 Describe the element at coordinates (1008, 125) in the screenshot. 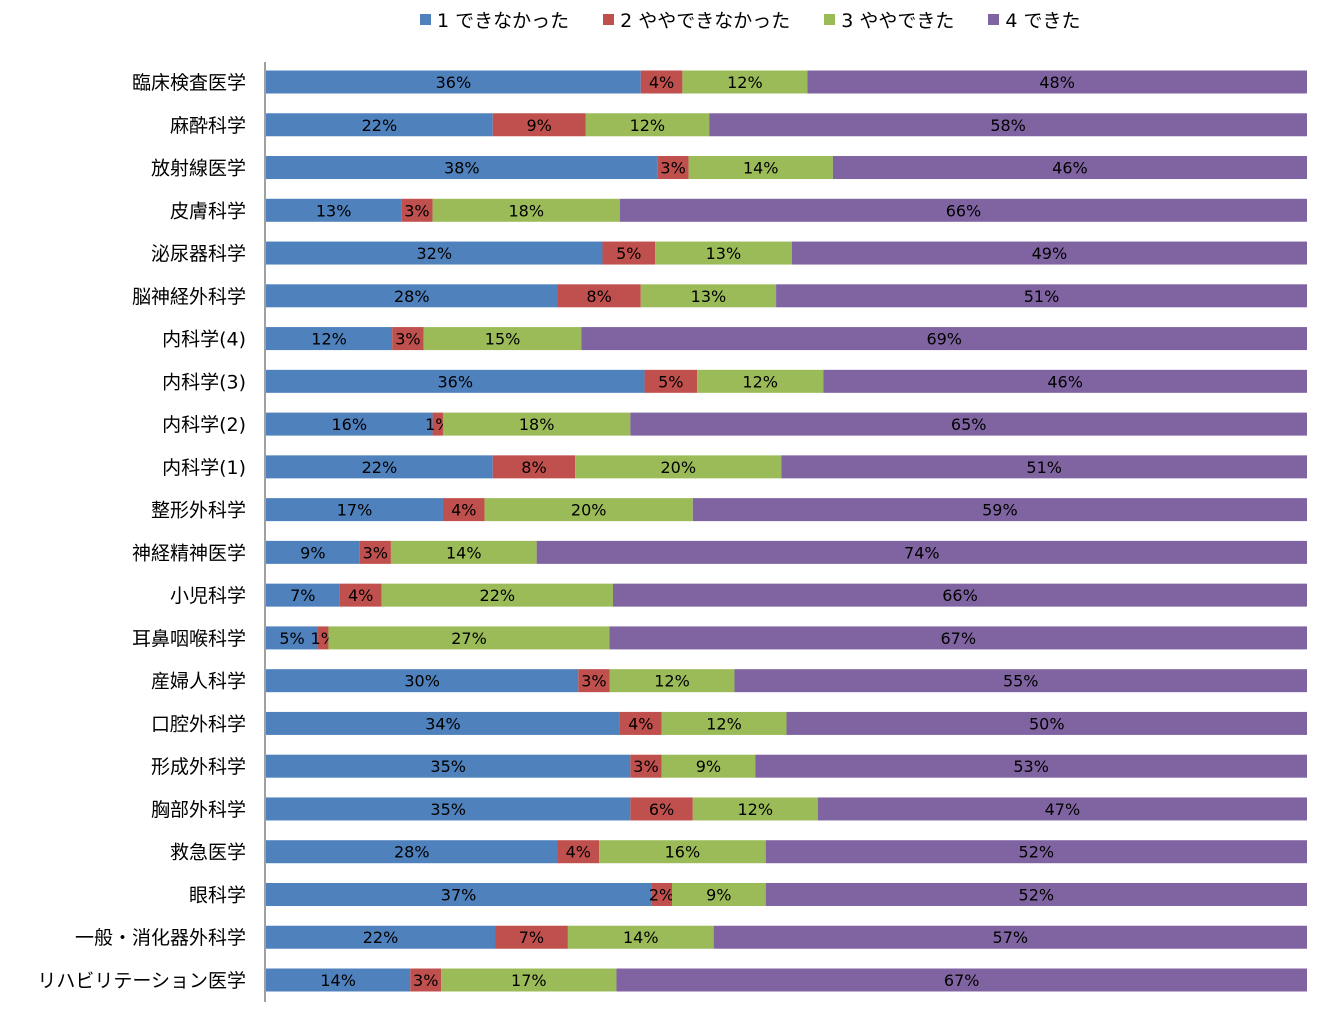

I see `data-label: 58%` at that location.